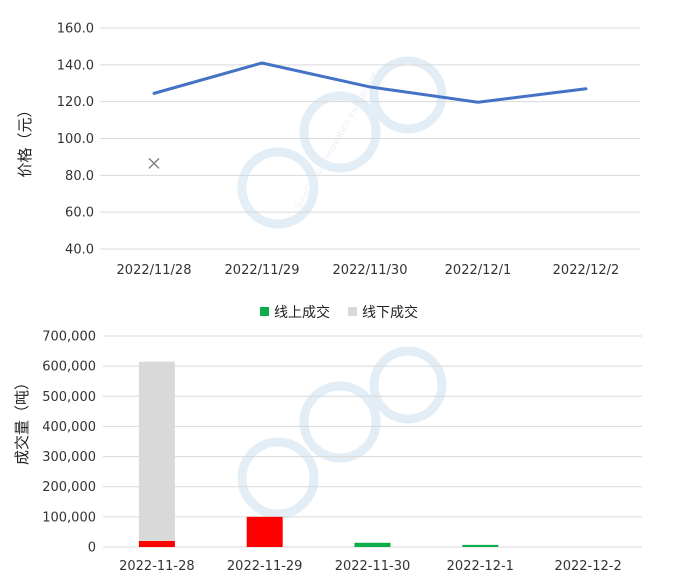  I want to click on legend-swatch-offline, so click(352, 311).